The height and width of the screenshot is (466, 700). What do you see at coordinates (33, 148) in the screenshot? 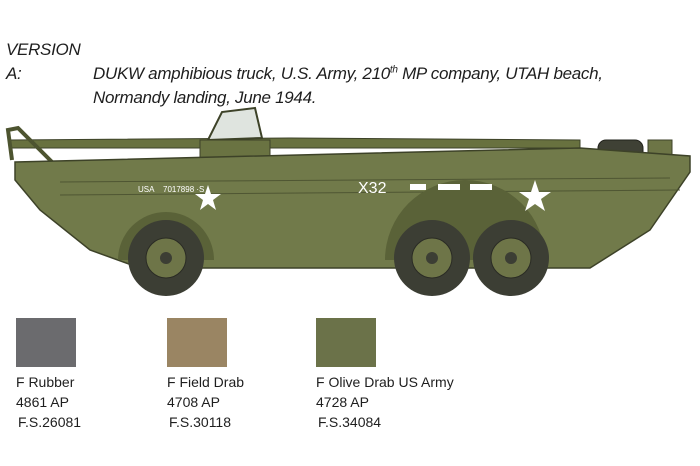
I see `a-frame` at bounding box center [33, 148].